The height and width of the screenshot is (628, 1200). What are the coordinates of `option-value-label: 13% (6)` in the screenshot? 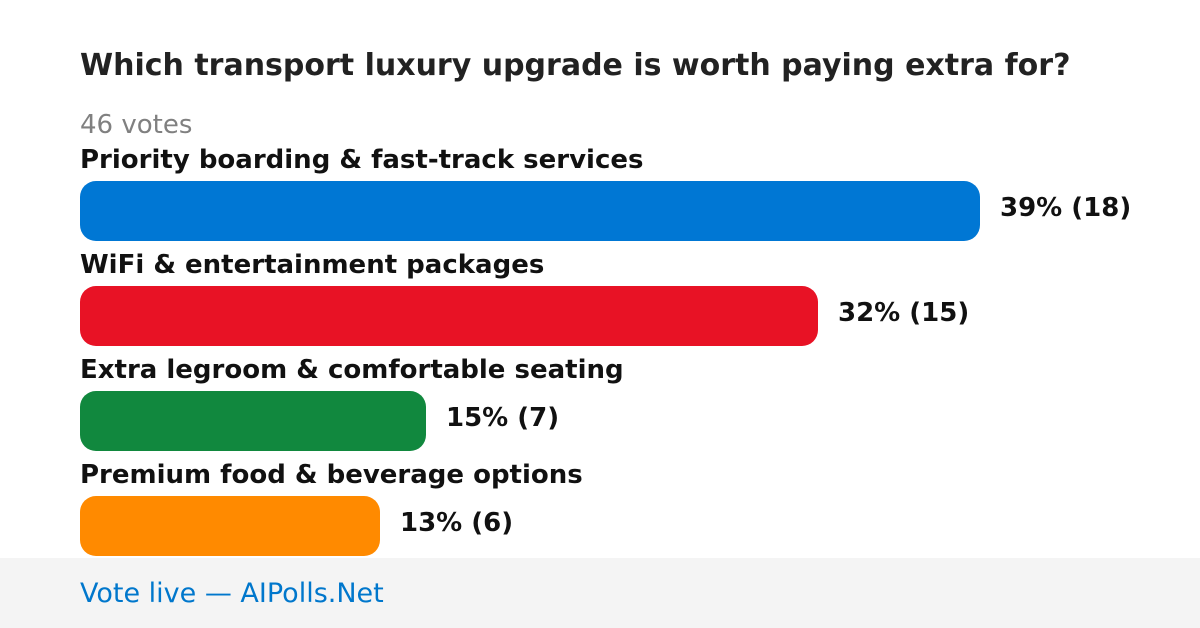 It's located at (457, 523).